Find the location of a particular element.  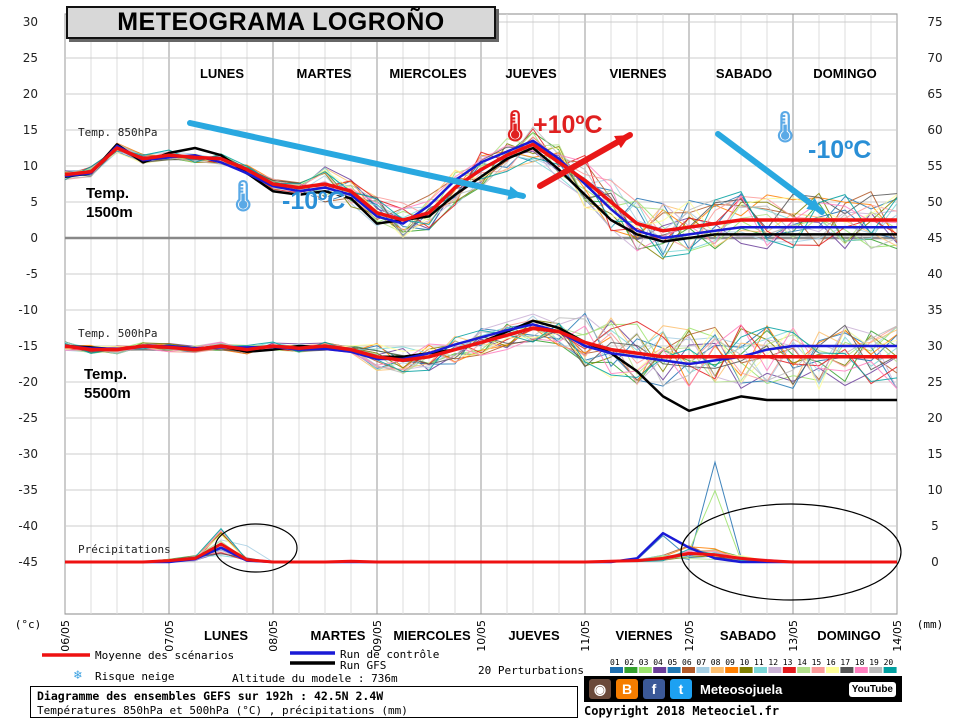

chart-title: METEOGRAMA LOGROÑO is located at coordinates (281, 22).